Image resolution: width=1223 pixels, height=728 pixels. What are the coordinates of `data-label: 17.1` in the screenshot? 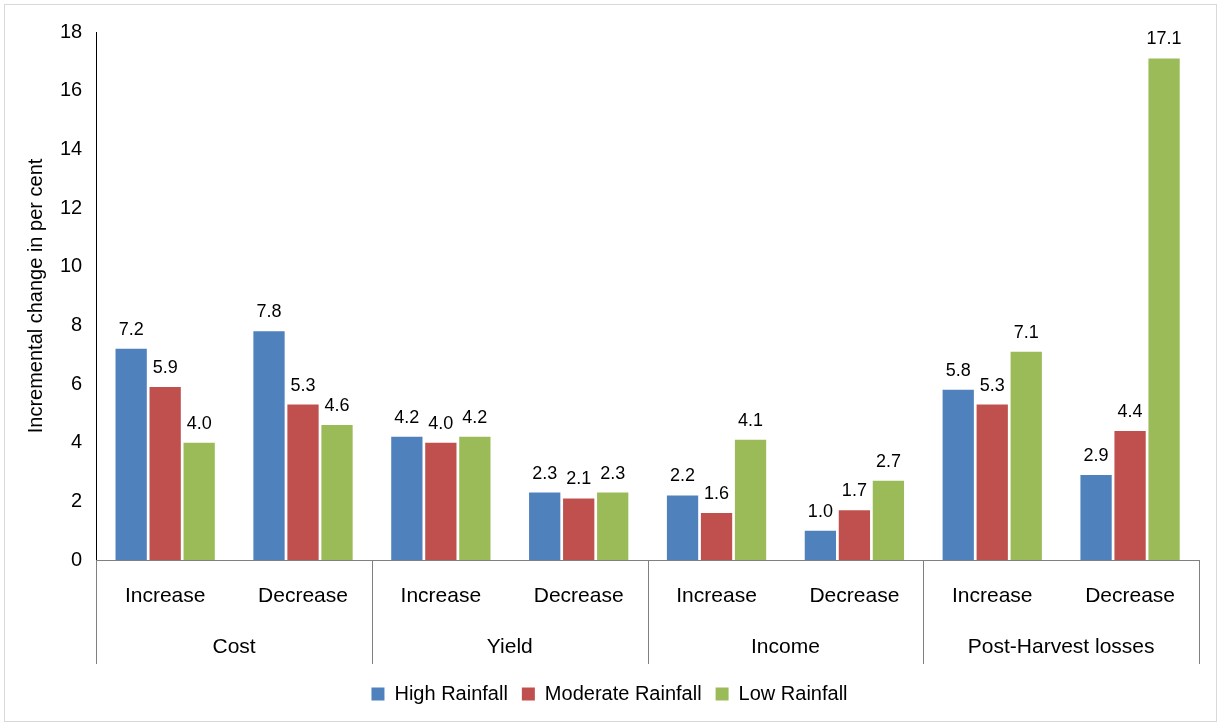 It's located at (1164, 38).